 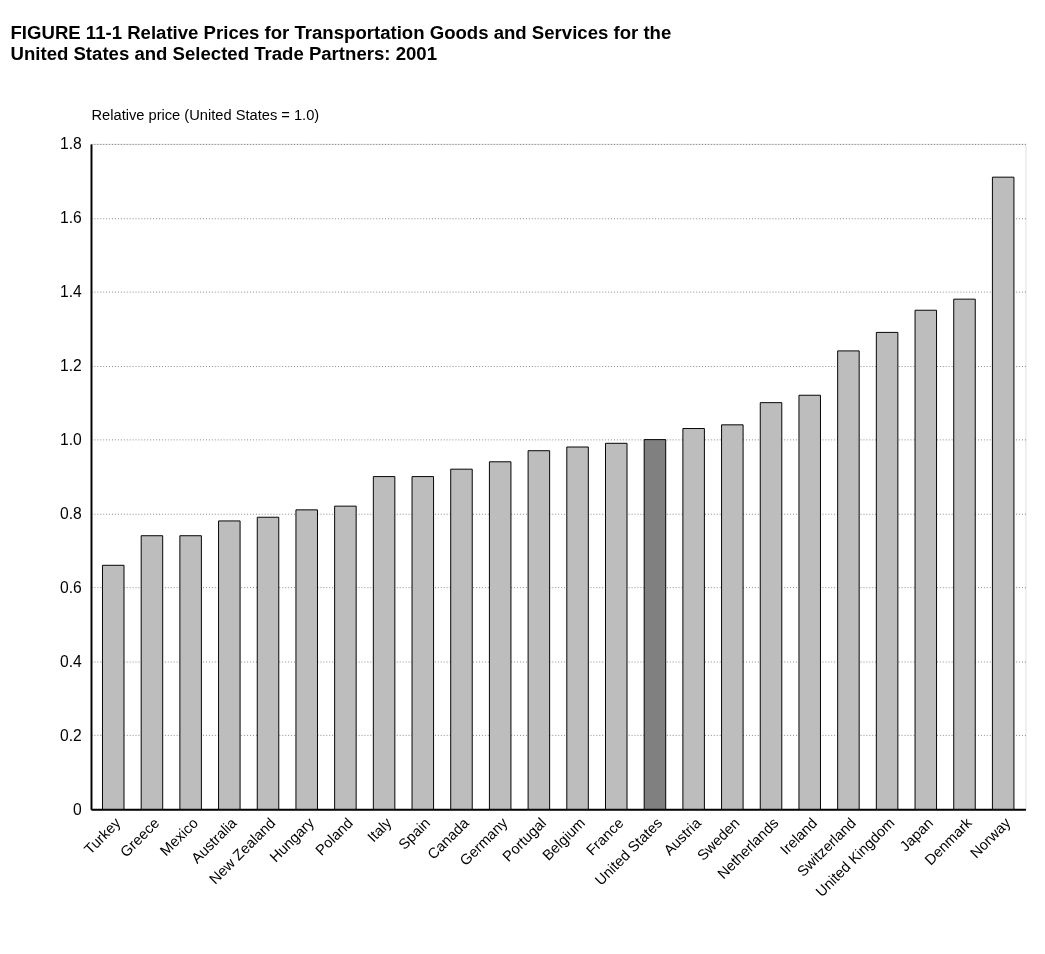 I want to click on y-tick-label: 1.2, so click(x=70, y=366).